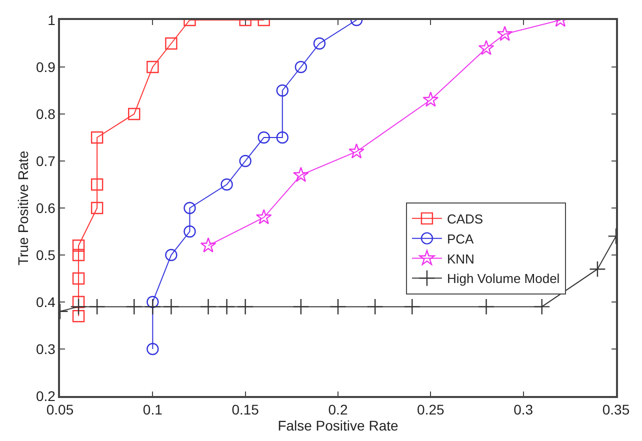 The width and height of the screenshot is (642, 441). I want to click on y-tick-label: 0.8, so click(46, 114).